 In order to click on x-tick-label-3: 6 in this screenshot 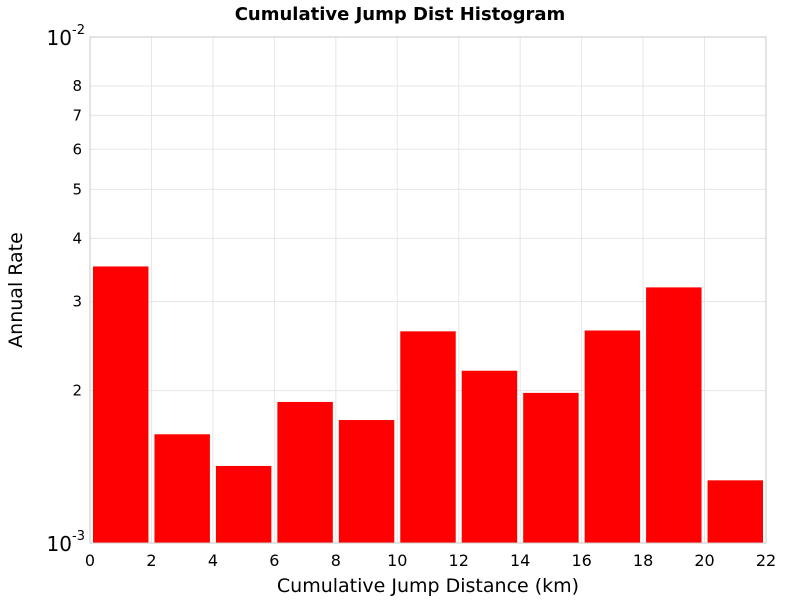, I will do `click(274, 560)`.